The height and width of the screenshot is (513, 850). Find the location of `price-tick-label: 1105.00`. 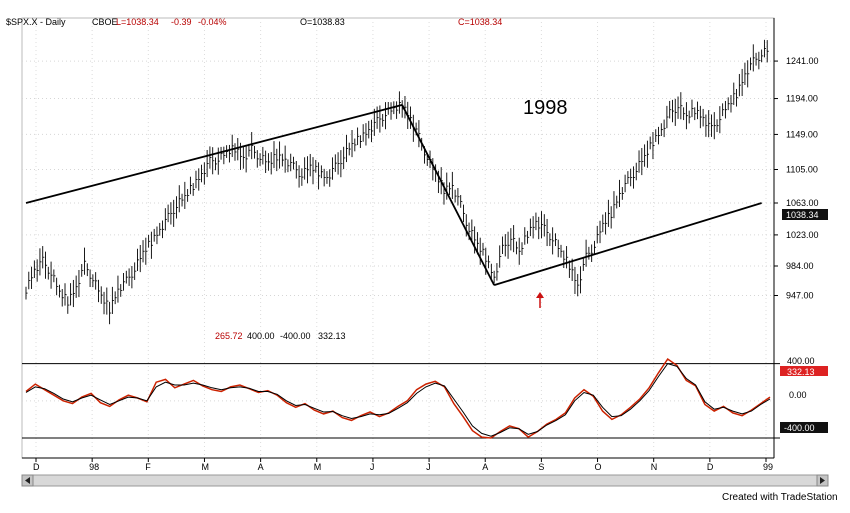

price-tick-label: 1105.00 is located at coordinates (802, 170).